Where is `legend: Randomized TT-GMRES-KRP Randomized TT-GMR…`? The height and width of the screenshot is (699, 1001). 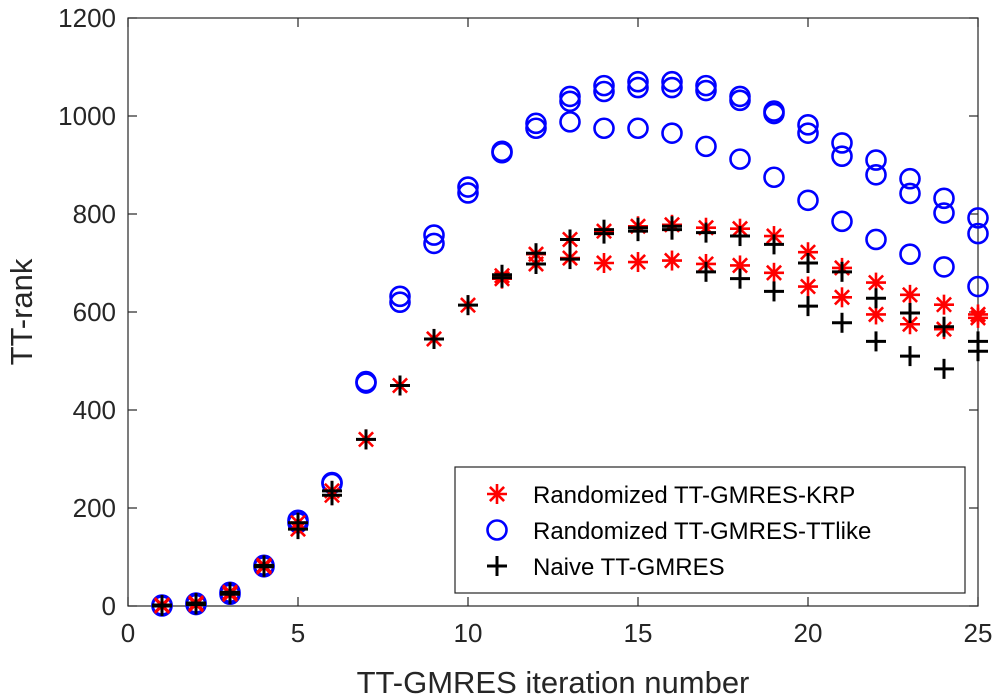
legend: Randomized TT-GMRES-KRP Randomized TT-GMR… is located at coordinates (710, 530).